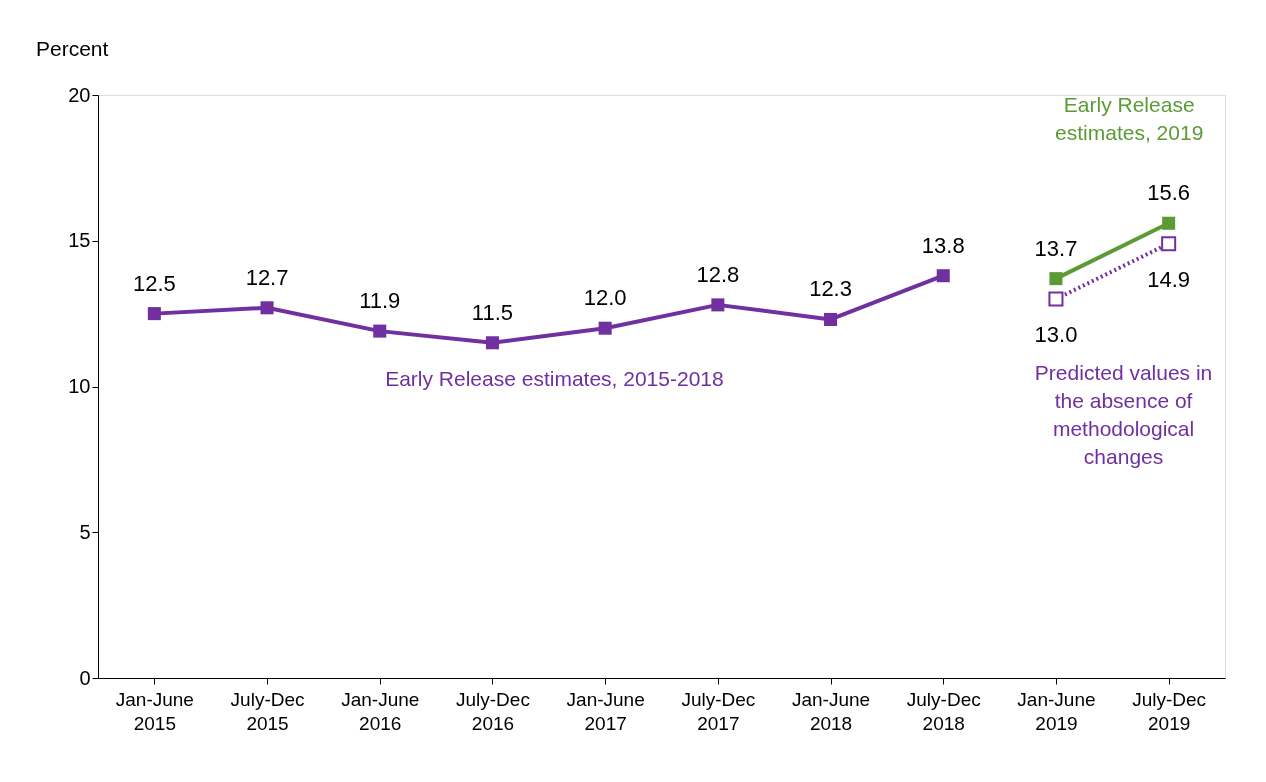 Image resolution: width=1266 pixels, height=782 pixels. I want to click on text: Predicted values in the absence of methodological changes, so click(1123, 415).